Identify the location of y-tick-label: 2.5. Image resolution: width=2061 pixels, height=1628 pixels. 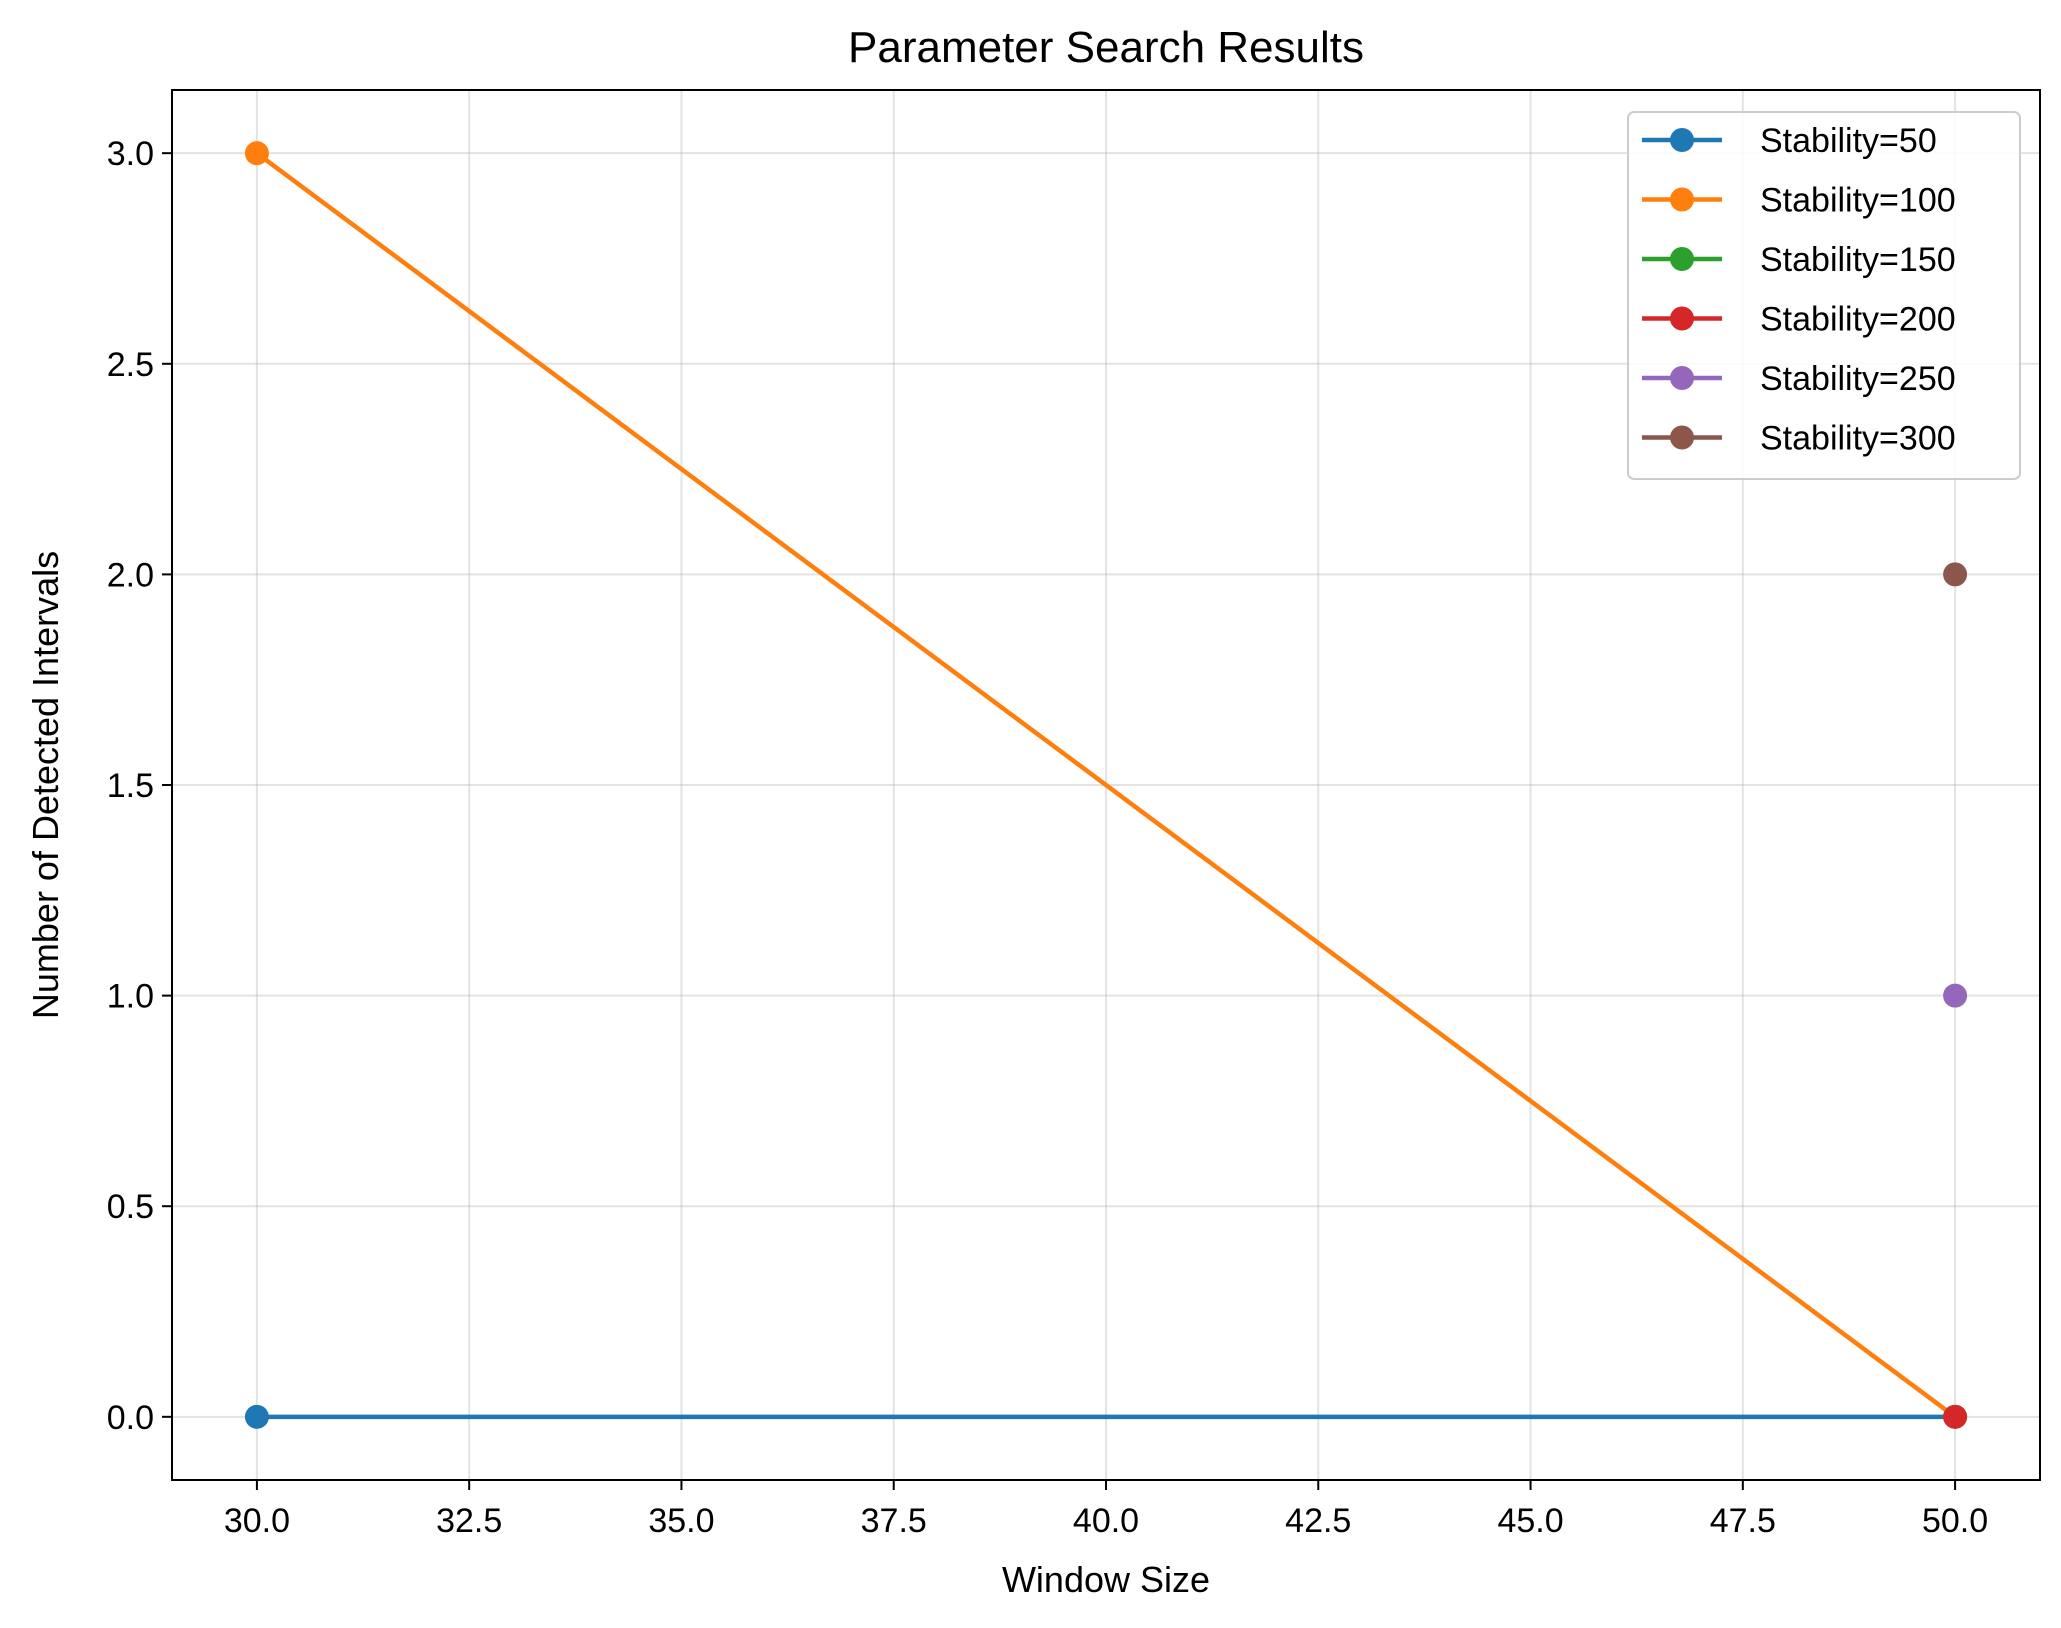
(130, 365).